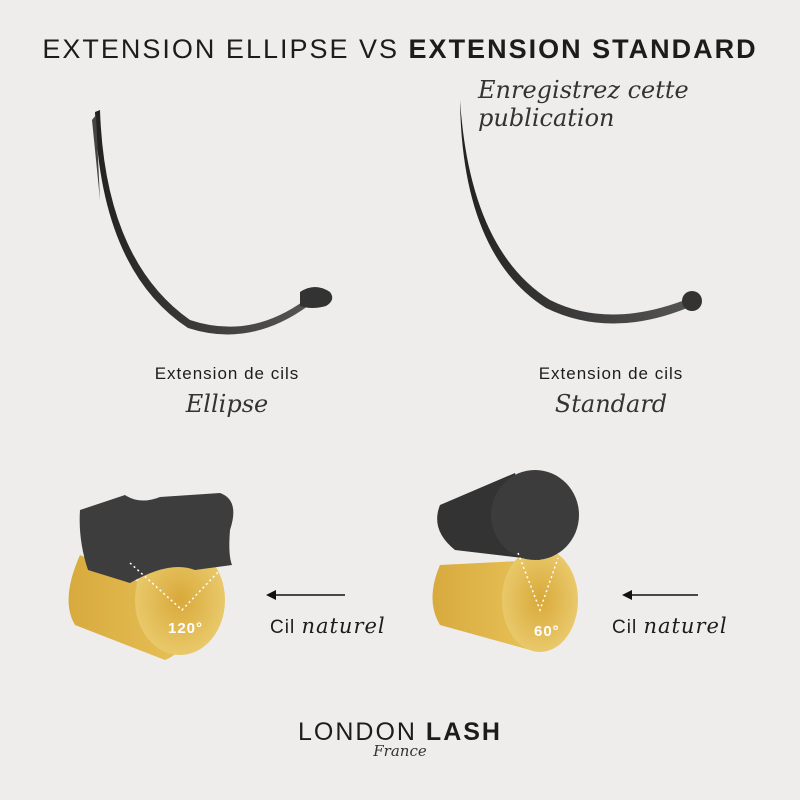 Image resolution: width=800 pixels, height=800 pixels. Describe the element at coordinates (201, 222) in the screenshot. I see `ellipse-lash` at that location.